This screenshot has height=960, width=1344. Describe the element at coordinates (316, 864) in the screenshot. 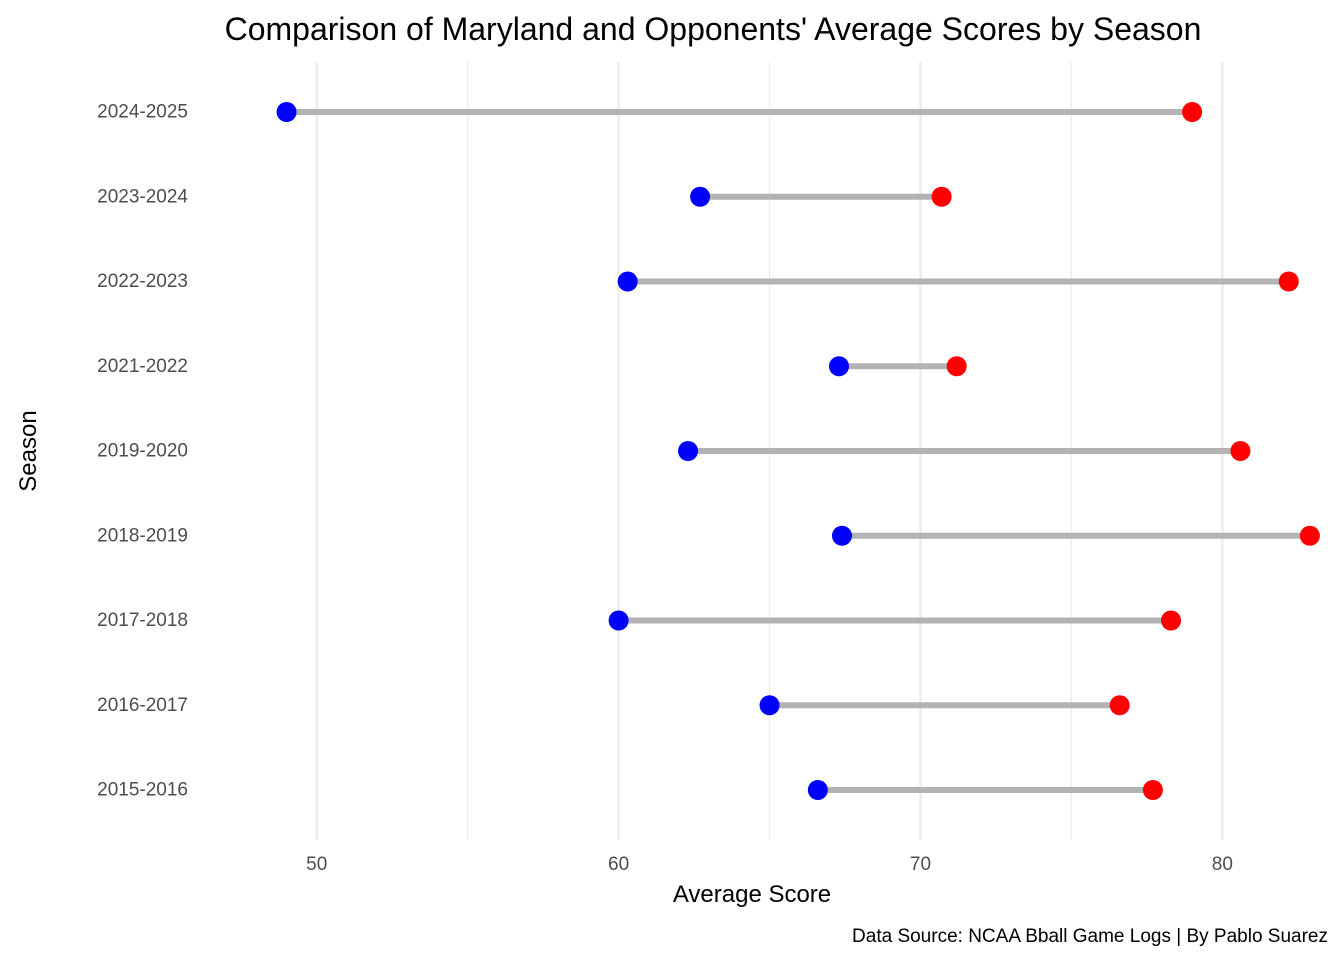

I see `x-tick-label: 50` at that location.